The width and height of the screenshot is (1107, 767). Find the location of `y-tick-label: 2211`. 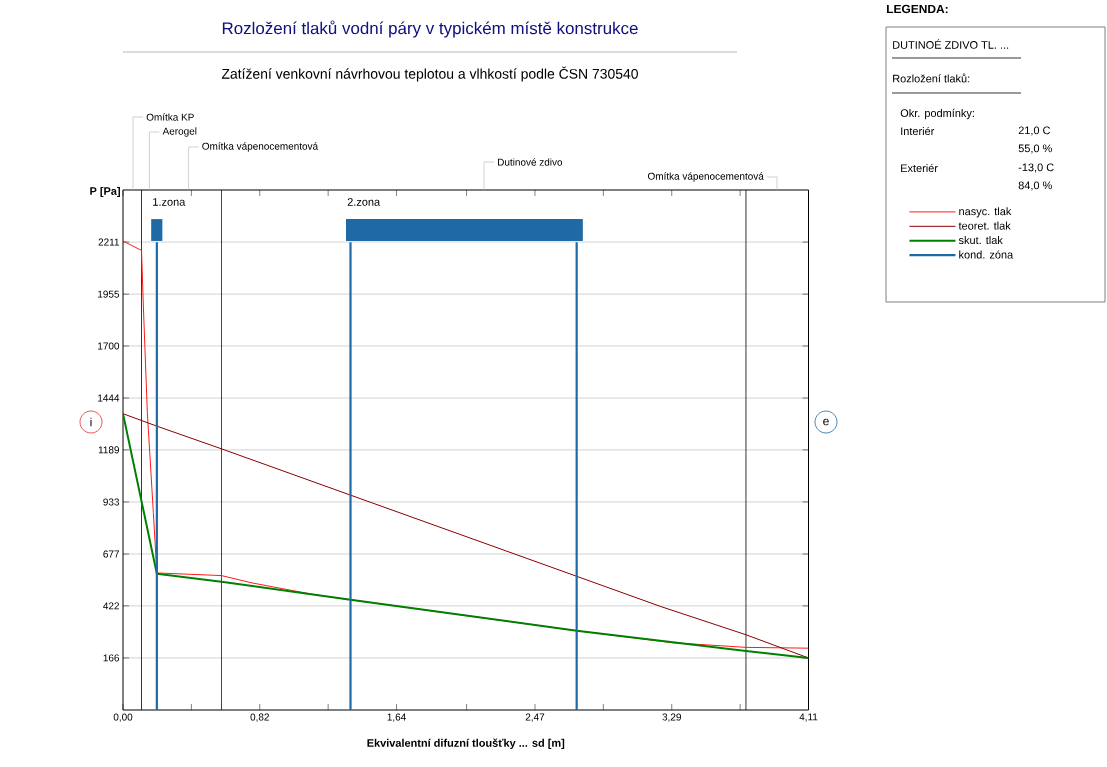

y-tick-label: 2211 is located at coordinates (108, 242).